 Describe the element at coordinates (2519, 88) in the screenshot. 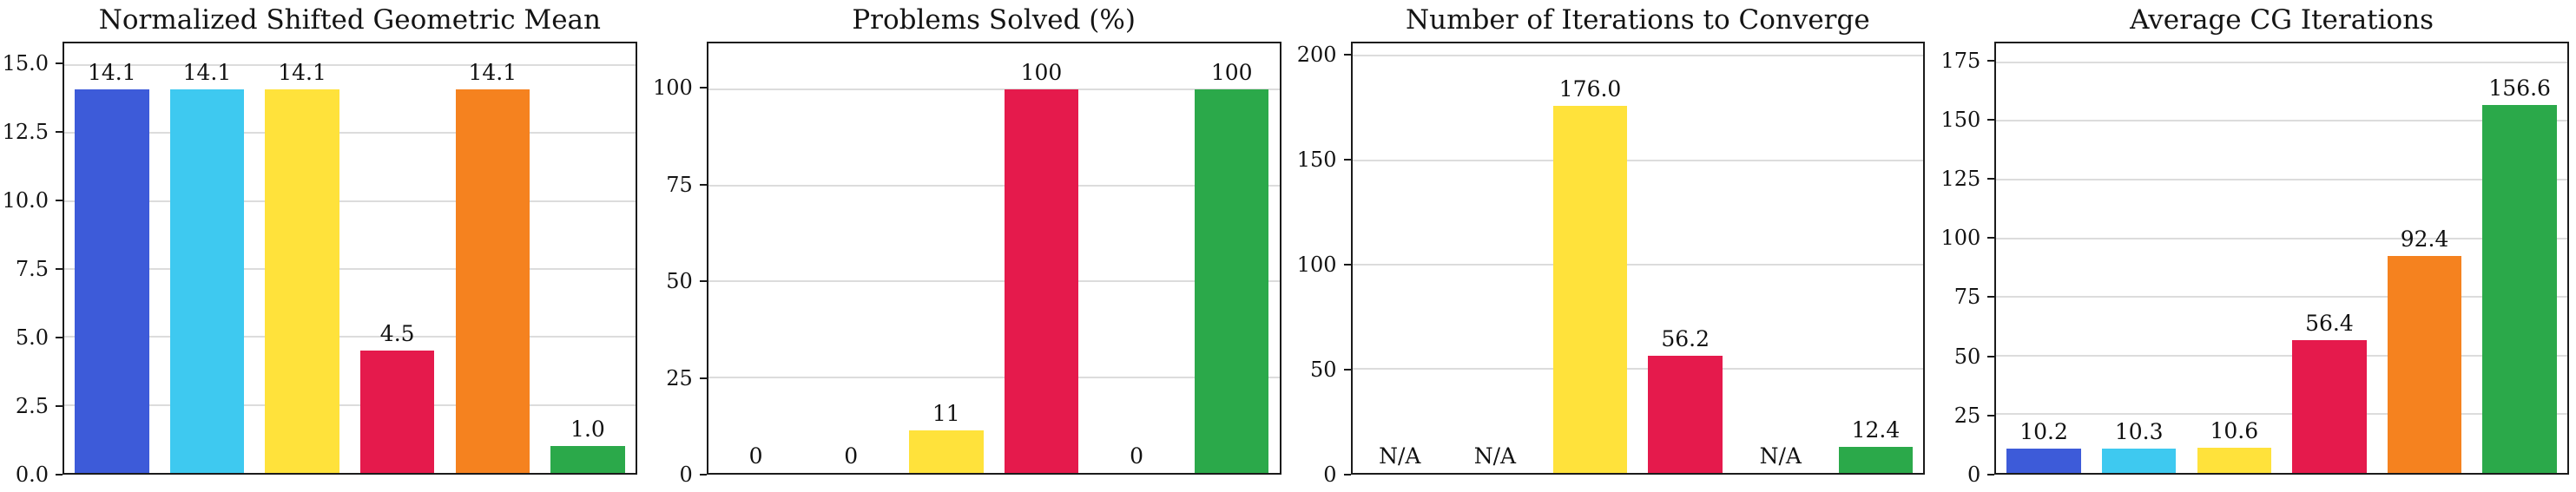

I see `bar-value-label: 156.6` at that location.